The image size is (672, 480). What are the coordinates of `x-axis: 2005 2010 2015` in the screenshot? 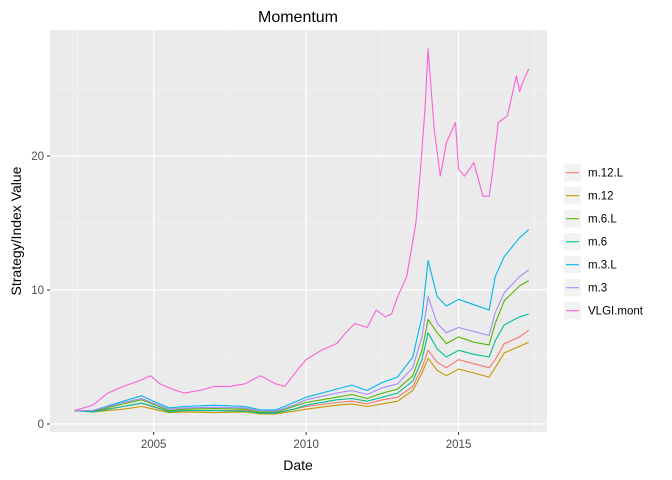 It's located at (306, 441).